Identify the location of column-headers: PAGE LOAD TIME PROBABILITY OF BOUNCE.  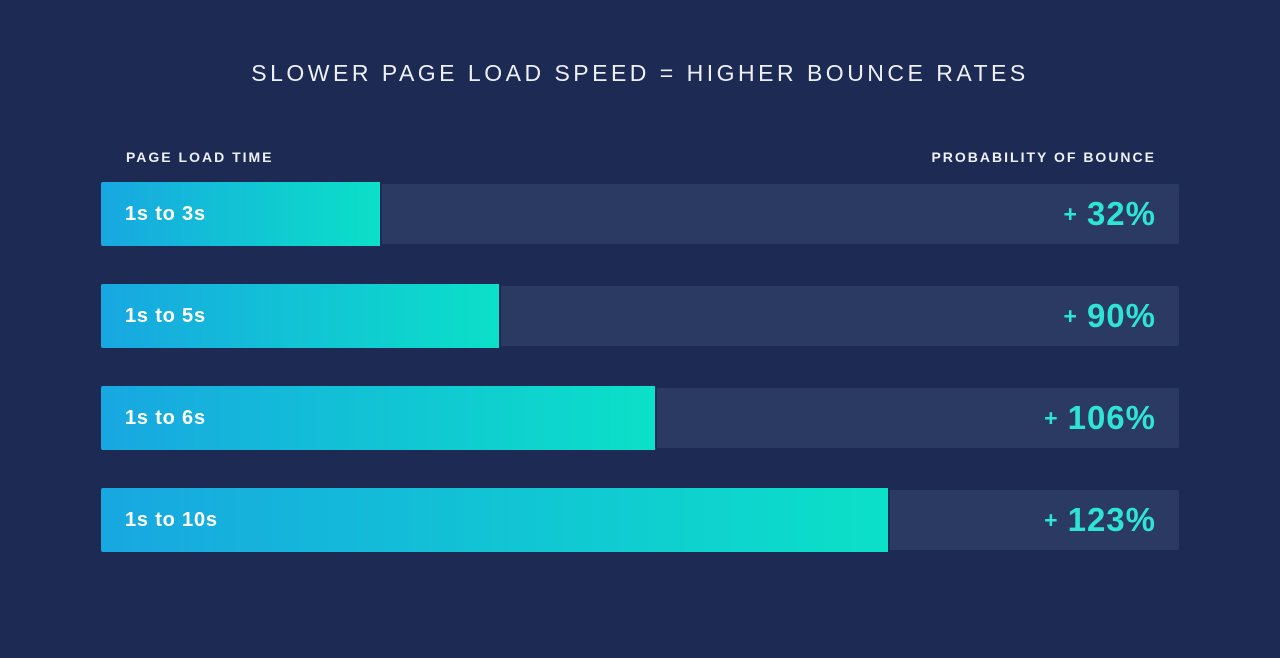
(640, 157).